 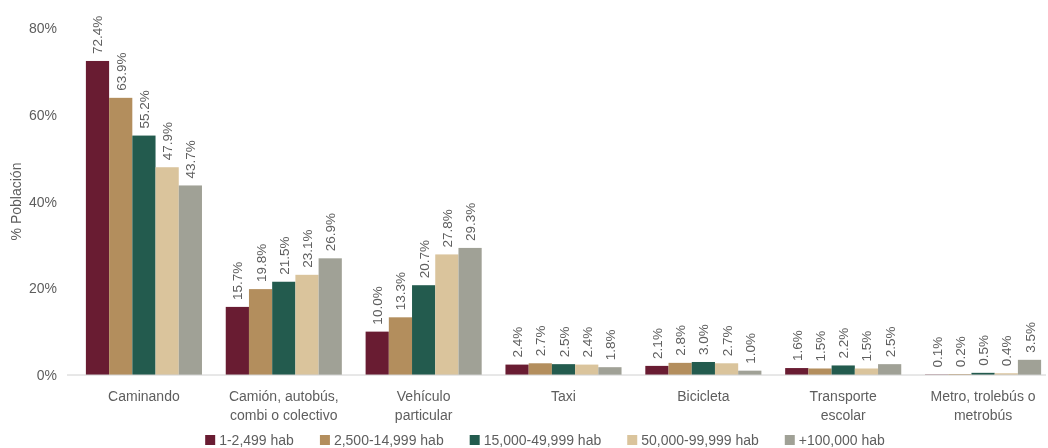 What do you see at coordinates (1029, 337) in the screenshot?
I see `data-label: 3.5%` at bounding box center [1029, 337].